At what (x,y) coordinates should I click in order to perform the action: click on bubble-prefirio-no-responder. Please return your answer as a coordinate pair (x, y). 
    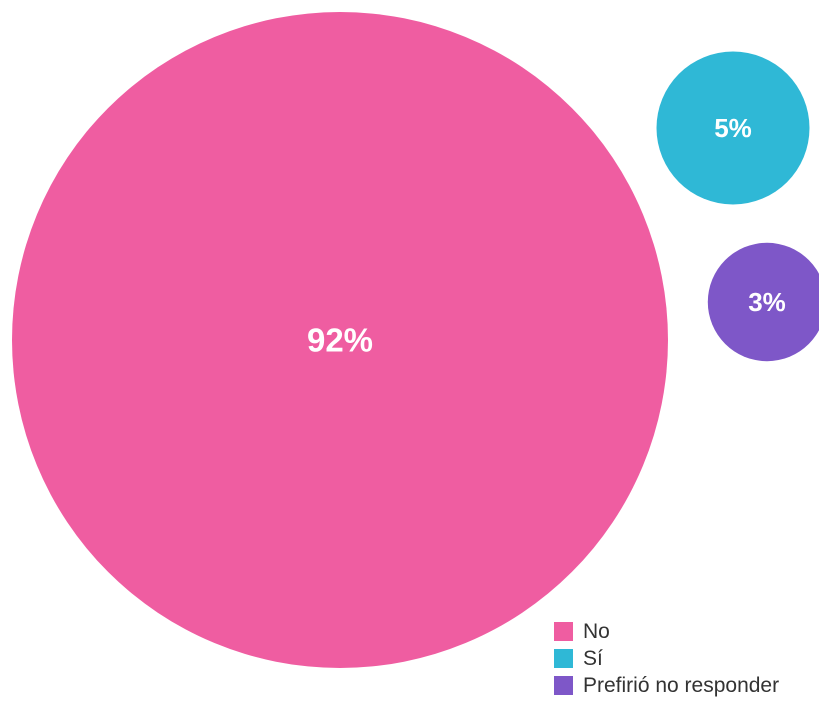
    Looking at the image, I should click on (763, 302).